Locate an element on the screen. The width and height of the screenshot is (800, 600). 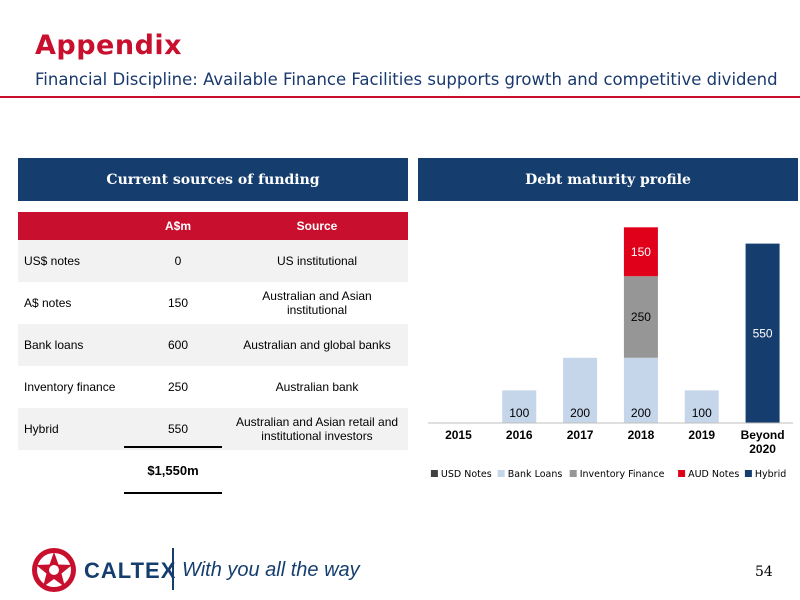
row-amount: 600 is located at coordinates (178, 345).